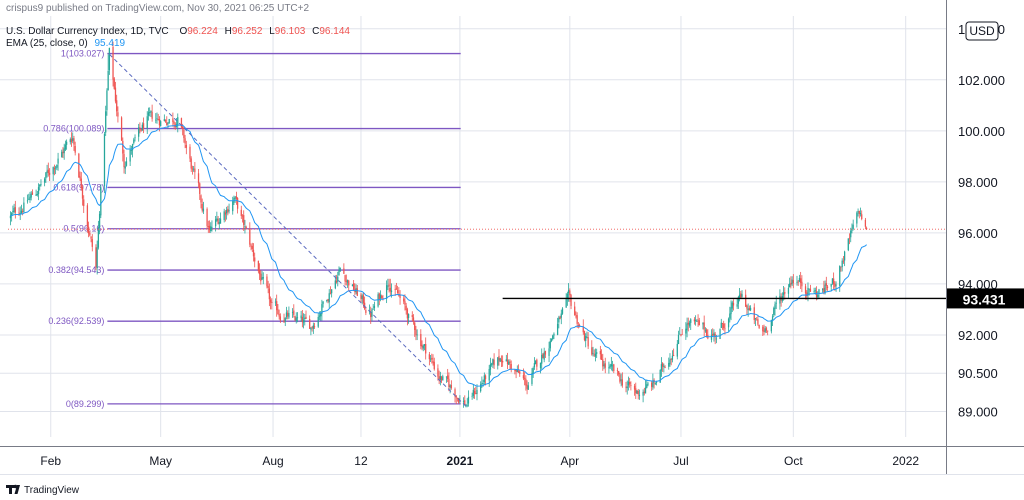 This screenshot has height=500, width=1024. I want to click on x-tick-label: Jul, so click(680, 461).